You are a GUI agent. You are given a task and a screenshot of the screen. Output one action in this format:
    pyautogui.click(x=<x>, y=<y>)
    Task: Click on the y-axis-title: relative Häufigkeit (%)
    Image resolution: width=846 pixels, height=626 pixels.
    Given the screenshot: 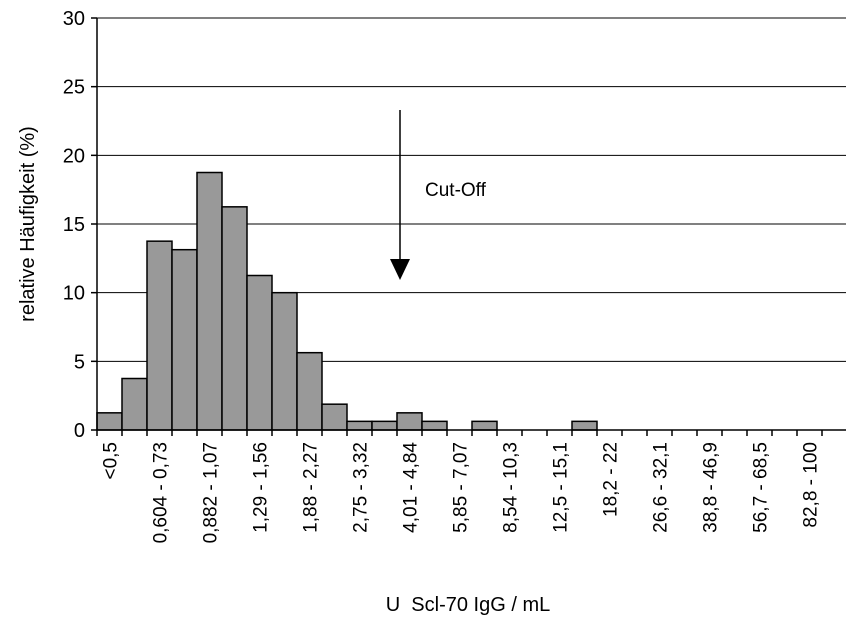 What is the action you would take?
    pyautogui.click(x=28, y=224)
    